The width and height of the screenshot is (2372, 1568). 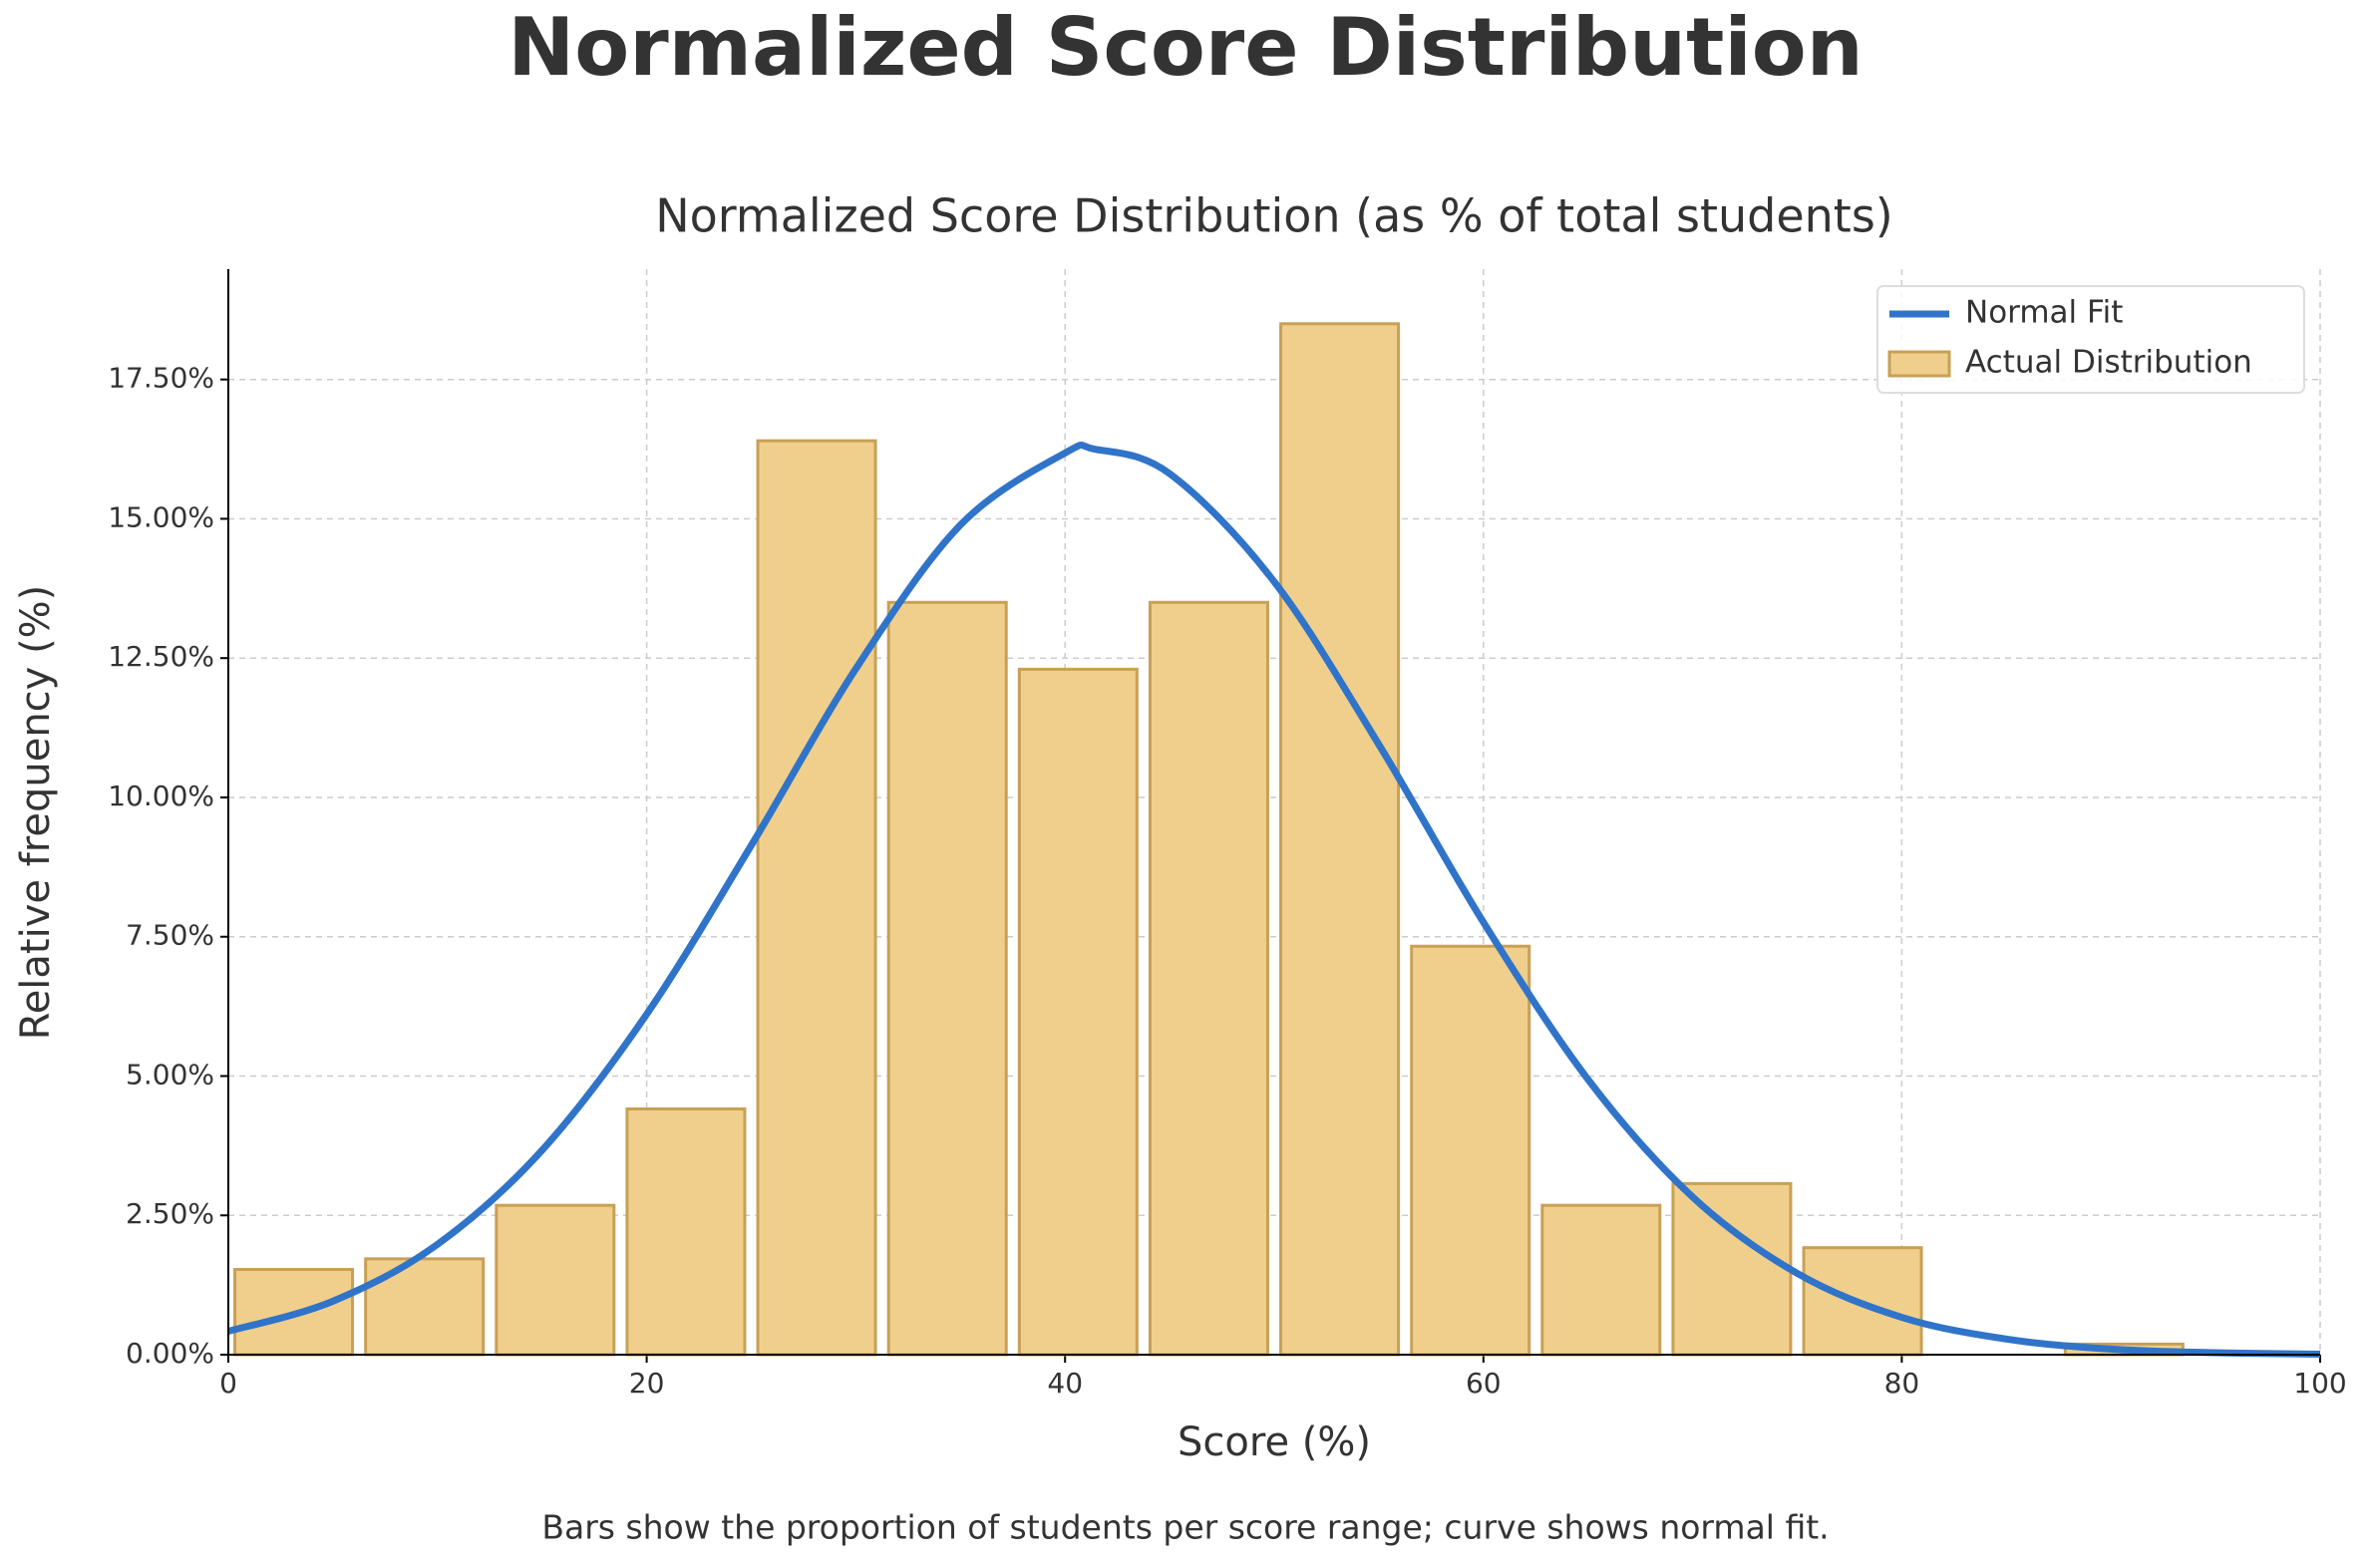 I want to click on x-tick-label: 20, so click(x=647, y=1383).